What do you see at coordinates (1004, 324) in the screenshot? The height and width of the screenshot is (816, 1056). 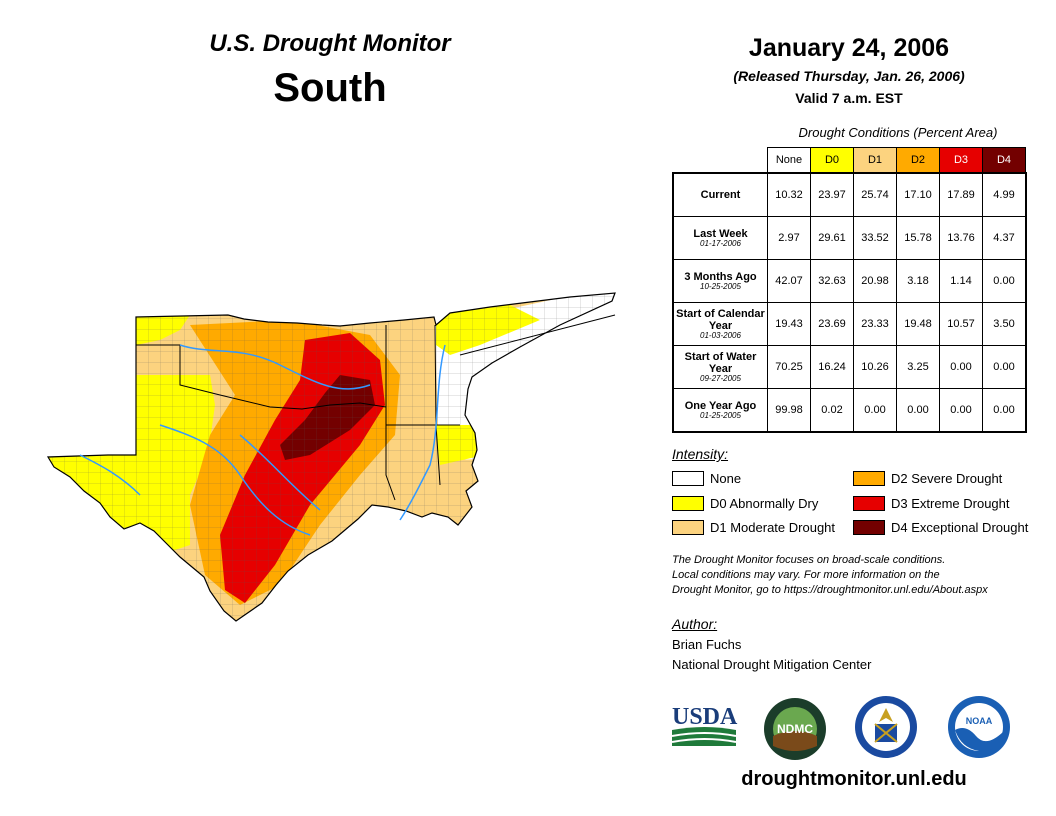 I see `table-cell: 3.50` at bounding box center [1004, 324].